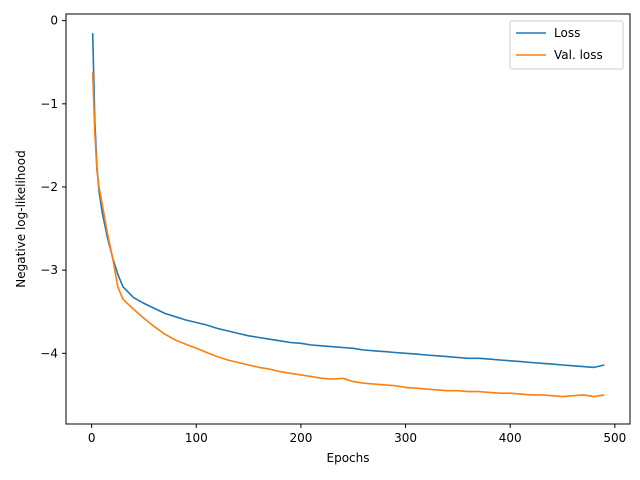 The height and width of the screenshot is (480, 640). Describe the element at coordinates (405, 438) in the screenshot. I see `x-tick-label: 300` at that location.